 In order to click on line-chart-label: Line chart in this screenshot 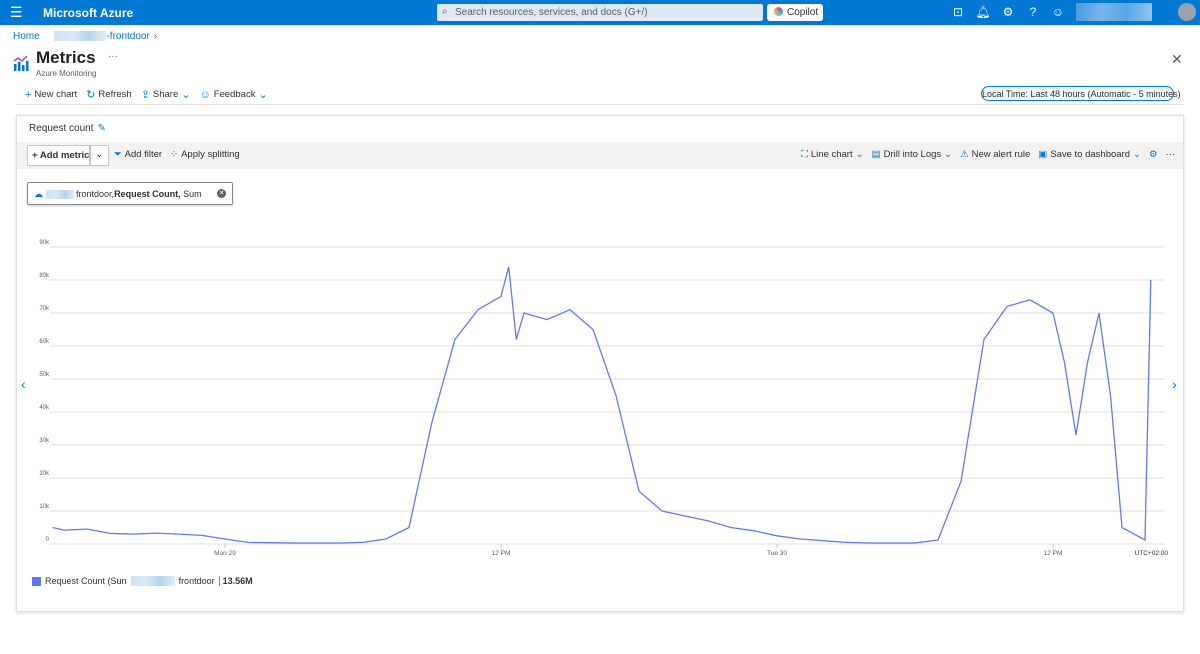, I will do `click(831, 154)`.